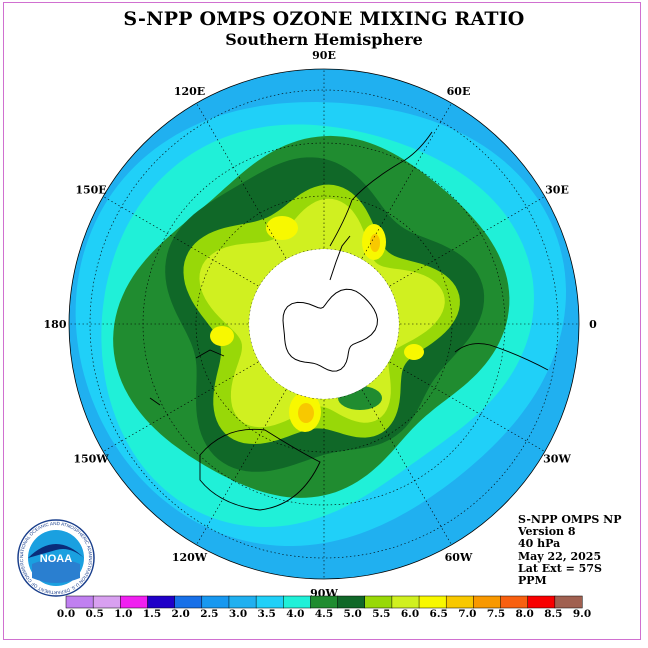  What do you see at coordinates (553, 614) in the screenshot?
I see `colorbar-tick-label: 8.5` at bounding box center [553, 614].